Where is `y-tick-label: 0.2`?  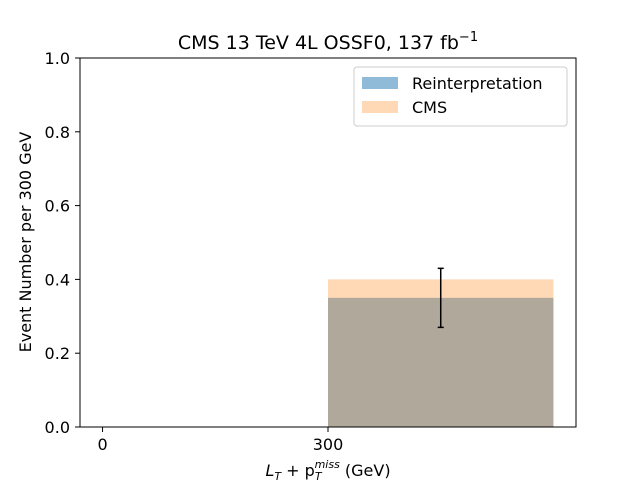 y-tick-label: 0.2 is located at coordinates (57, 353).